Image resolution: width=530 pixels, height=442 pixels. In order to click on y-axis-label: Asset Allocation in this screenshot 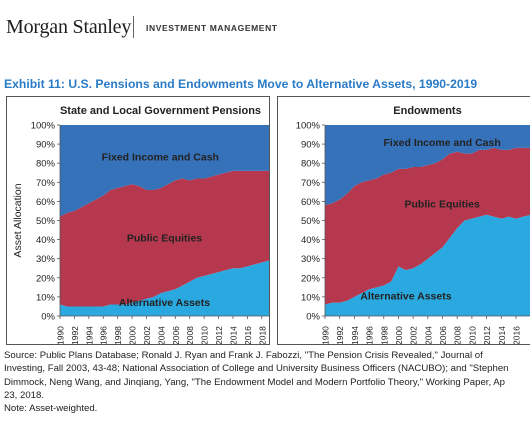, I will do `click(18, 220)`.